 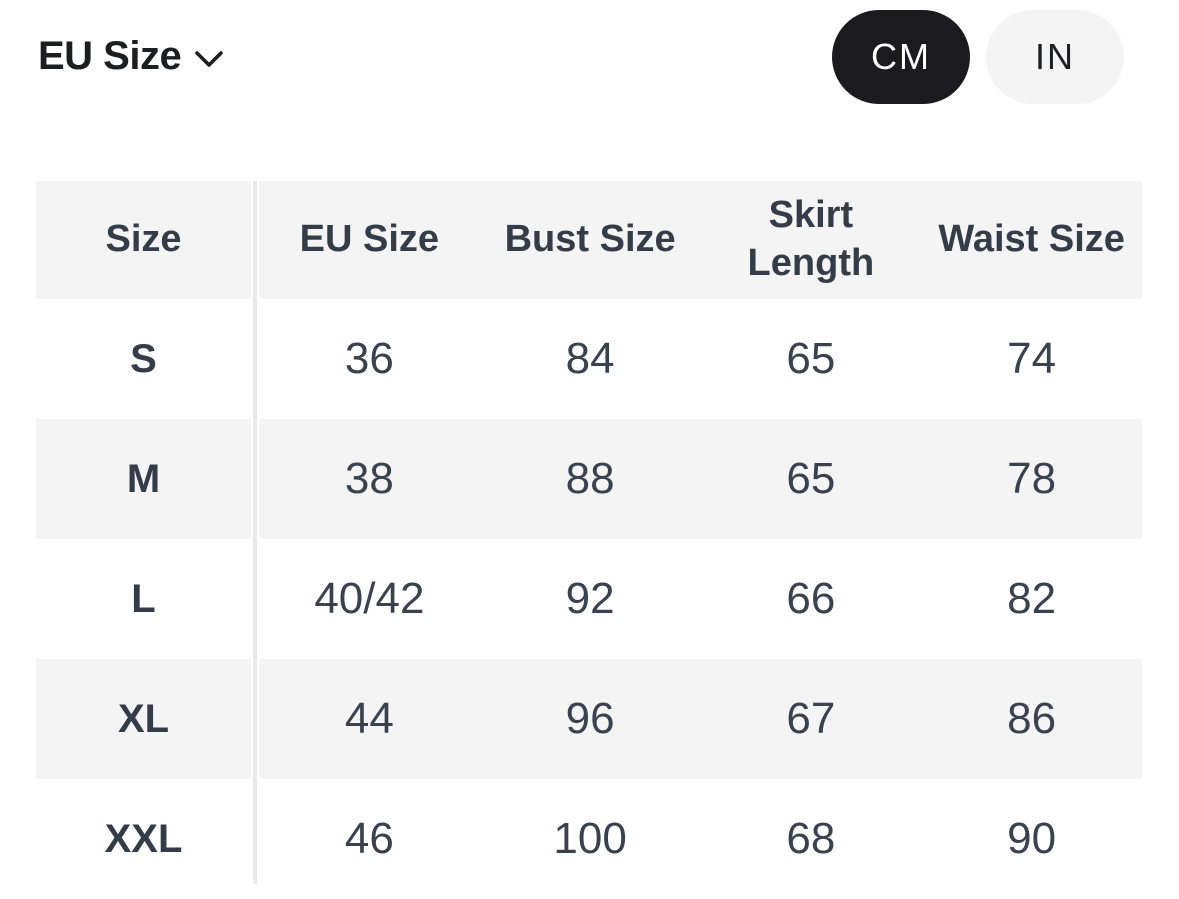 I want to click on unit-cm-button: CM, so click(x=901, y=57).